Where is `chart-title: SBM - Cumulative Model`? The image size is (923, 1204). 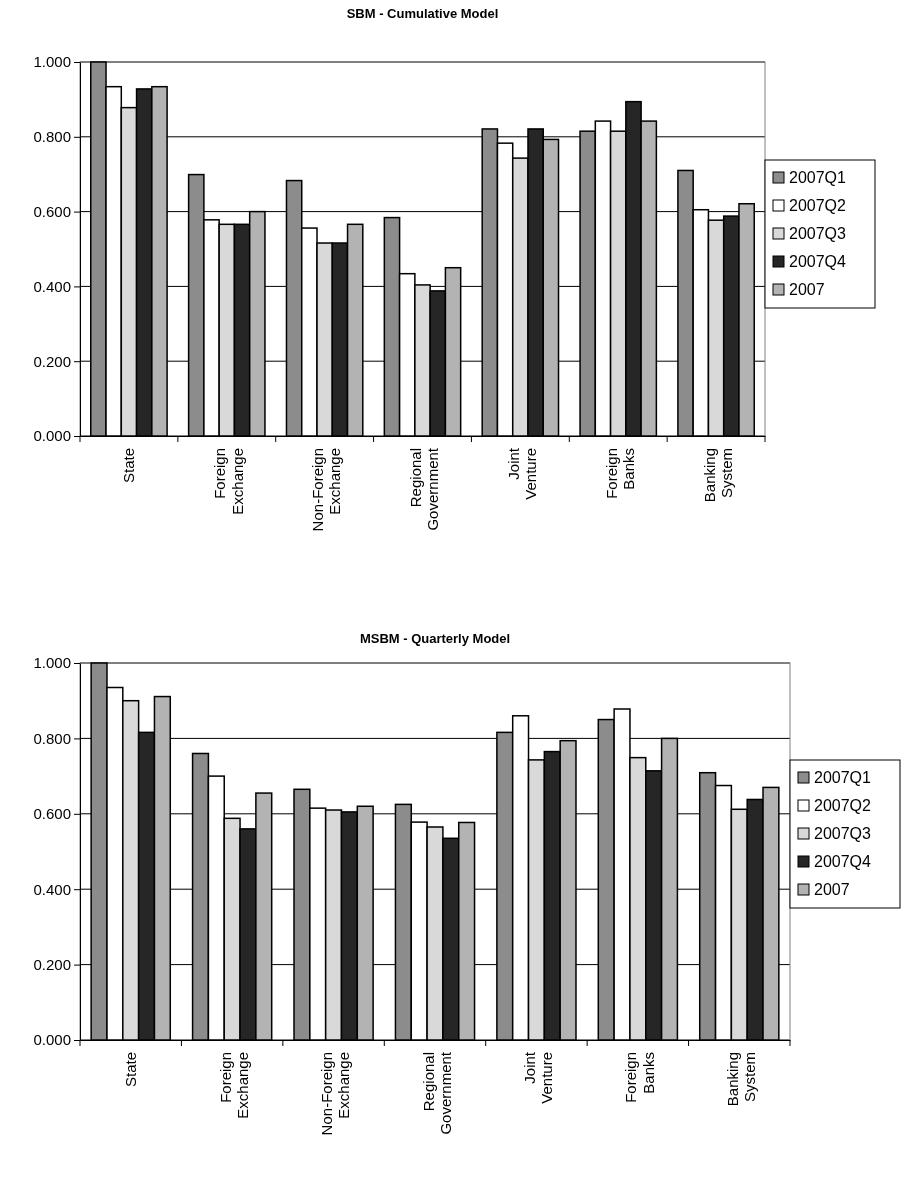
chart-title: SBM - Cumulative Model is located at coordinates (422, 13).